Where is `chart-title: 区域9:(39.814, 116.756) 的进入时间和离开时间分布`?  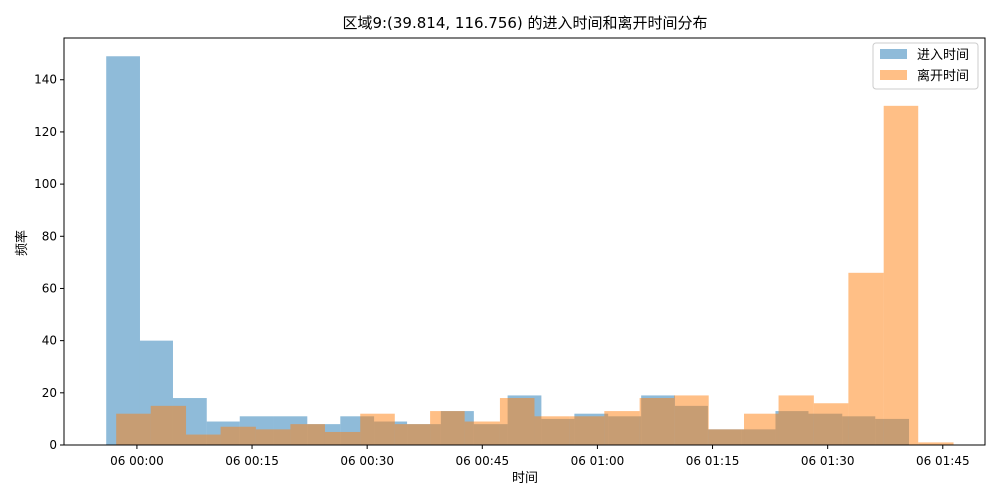
chart-title: 区域9:(39.814, 116.756) 的进入时间和离开时间分布 is located at coordinates (524, 23).